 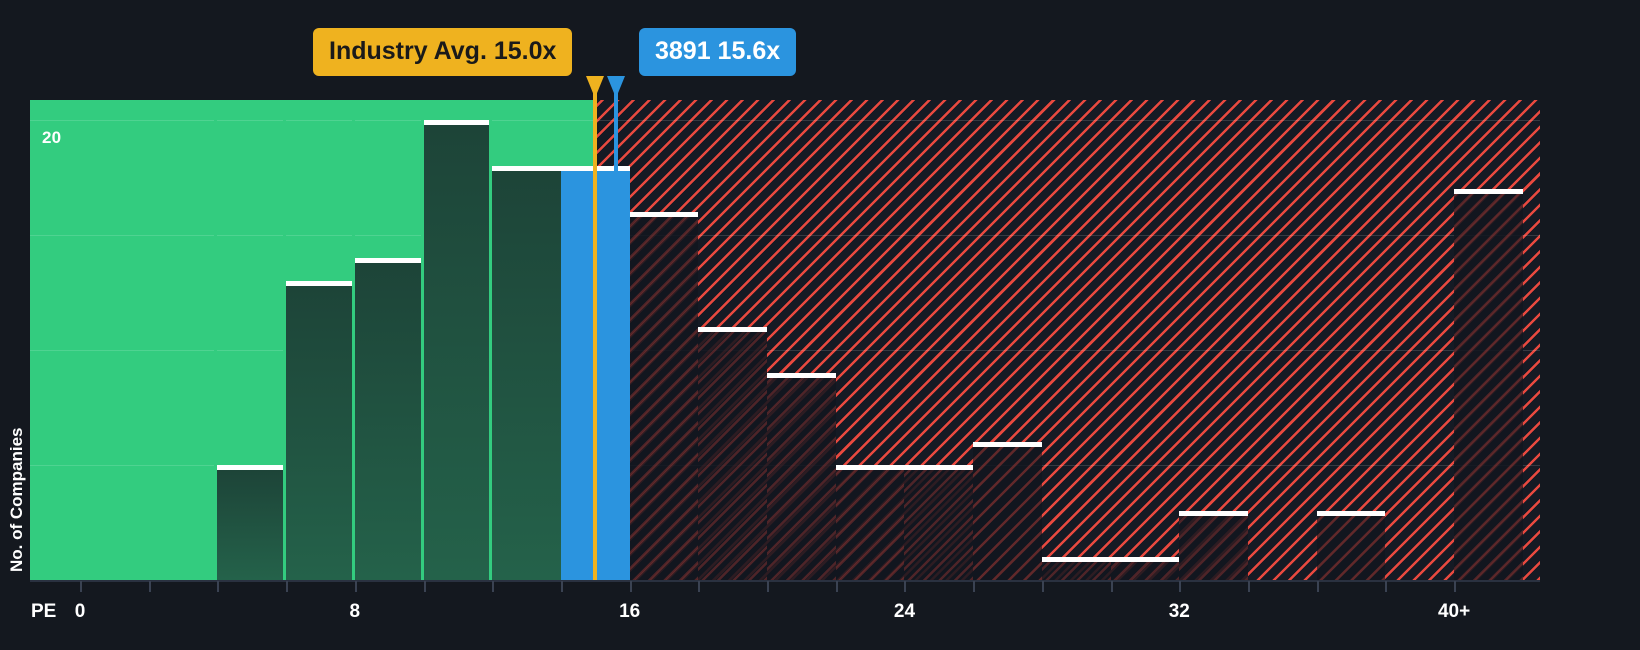 What do you see at coordinates (355, 611) in the screenshot?
I see `x-tick-label-8: 8` at bounding box center [355, 611].